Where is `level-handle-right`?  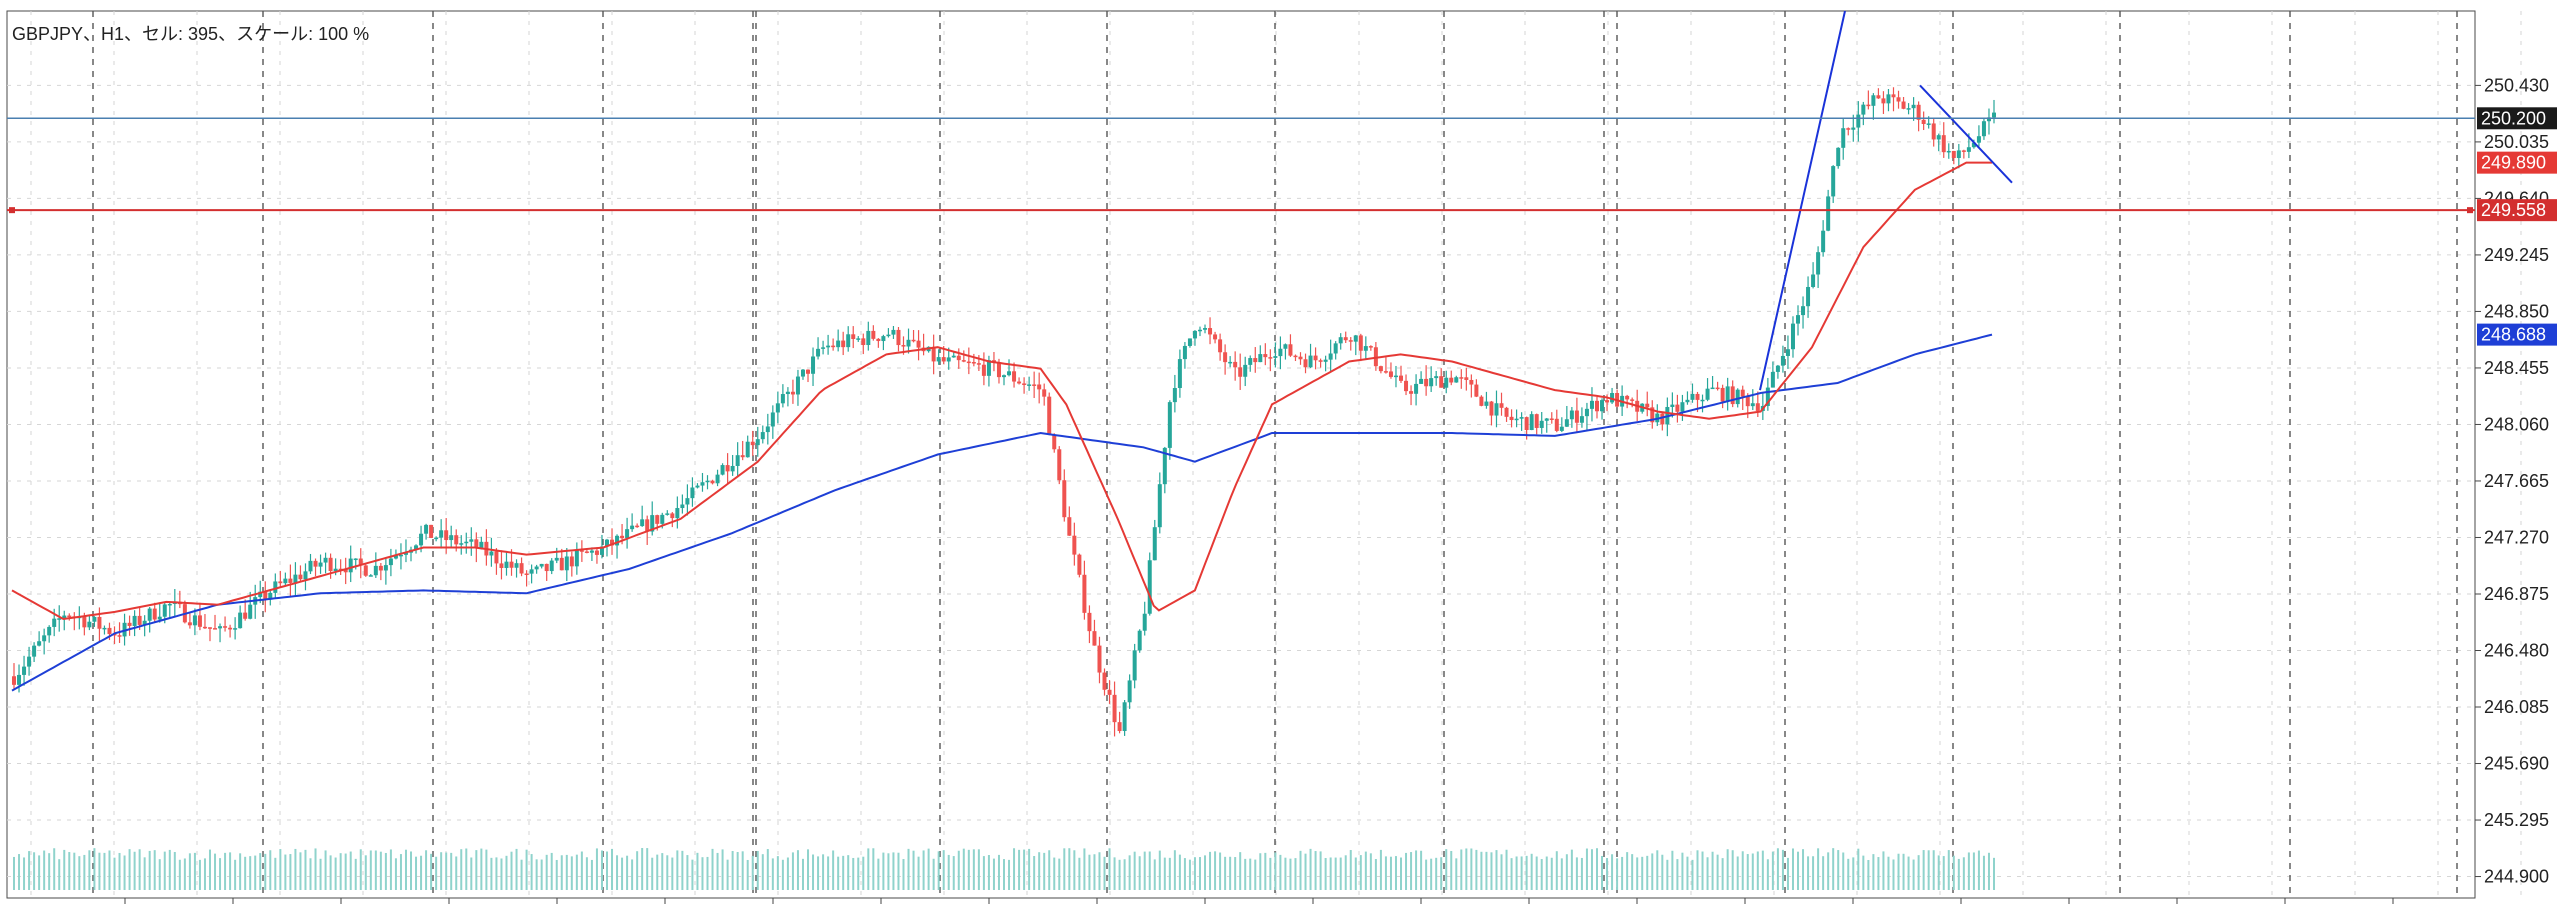
level-handle-right is located at coordinates (2470, 210).